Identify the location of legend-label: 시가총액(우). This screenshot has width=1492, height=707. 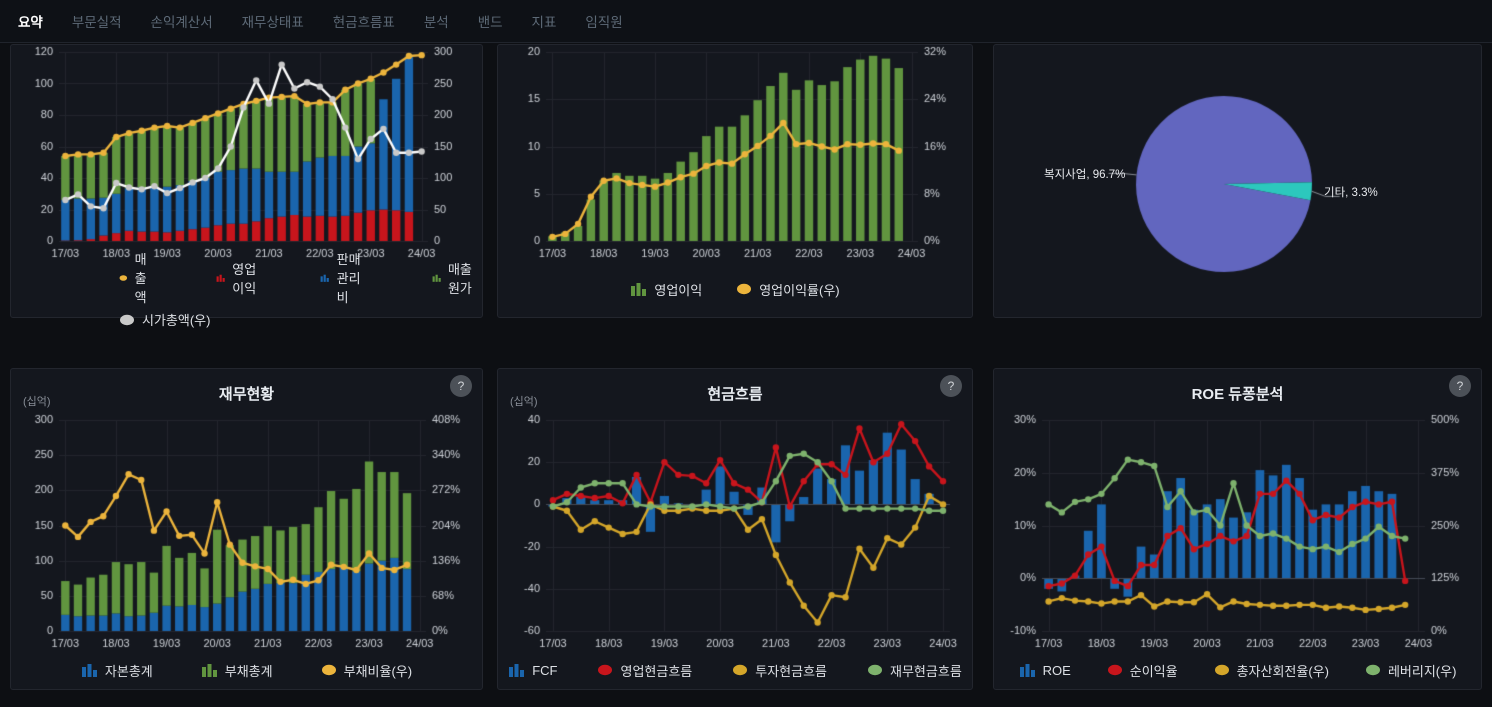
(176, 320).